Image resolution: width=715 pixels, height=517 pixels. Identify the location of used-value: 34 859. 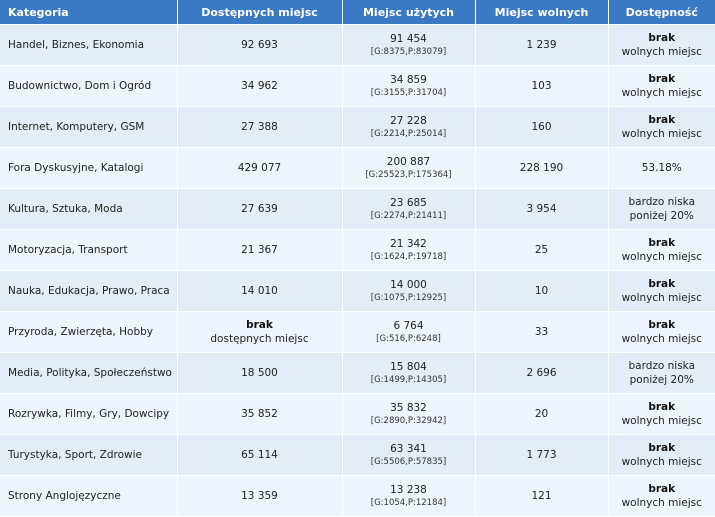
(408, 80).